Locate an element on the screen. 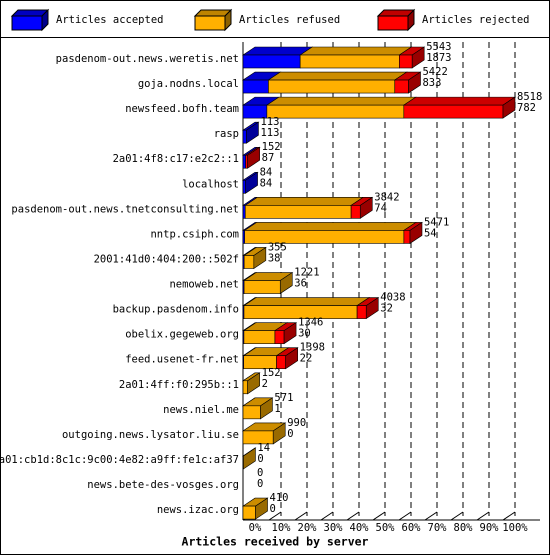 The width and height of the screenshot is (550, 560). accepted-label: 782 is located at coordinates (526, 108).